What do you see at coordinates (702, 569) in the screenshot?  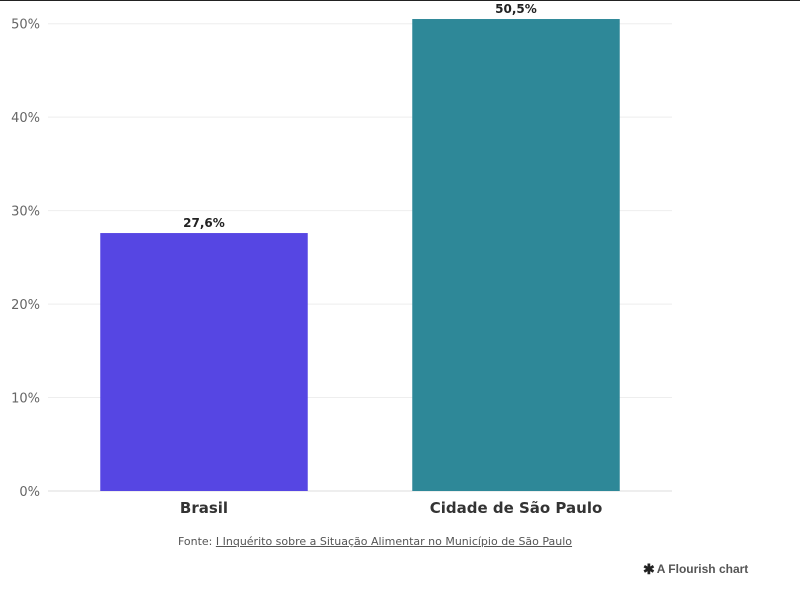 I see `flourish-credit-text: A Flourish chart` at bounding box center [702, 569].